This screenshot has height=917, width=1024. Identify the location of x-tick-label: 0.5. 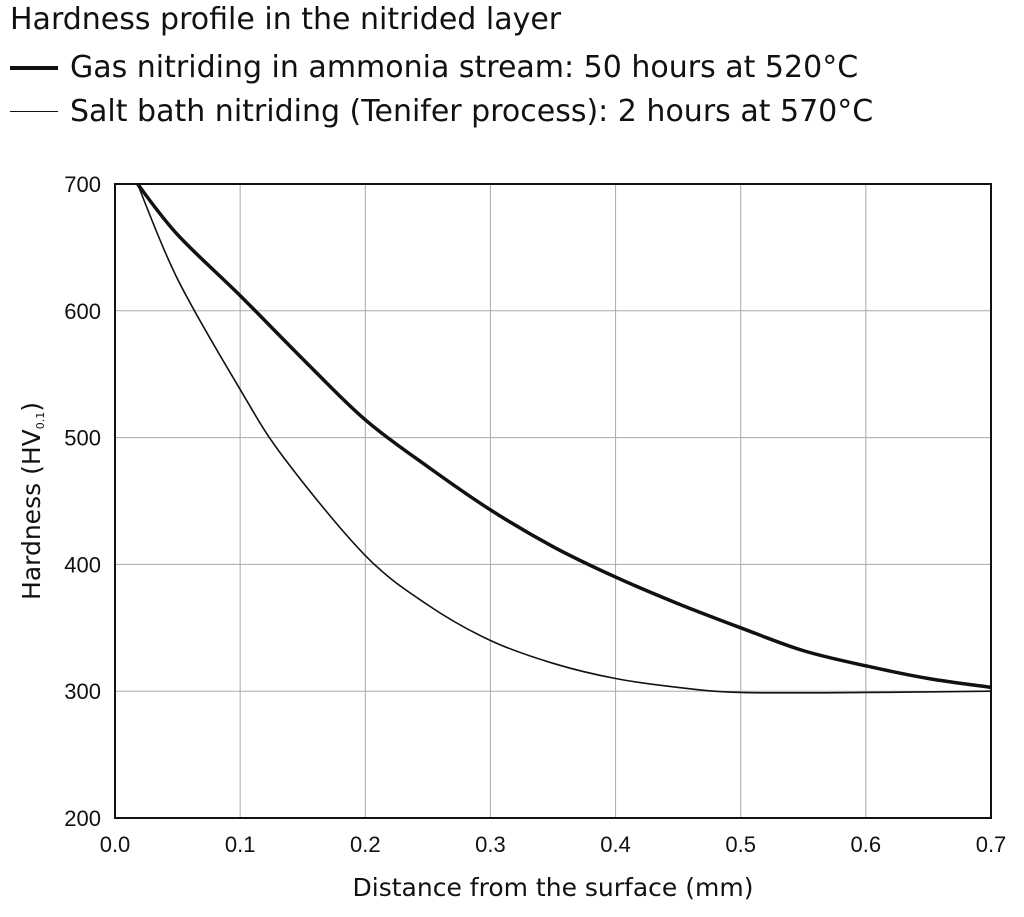
(740, 844).